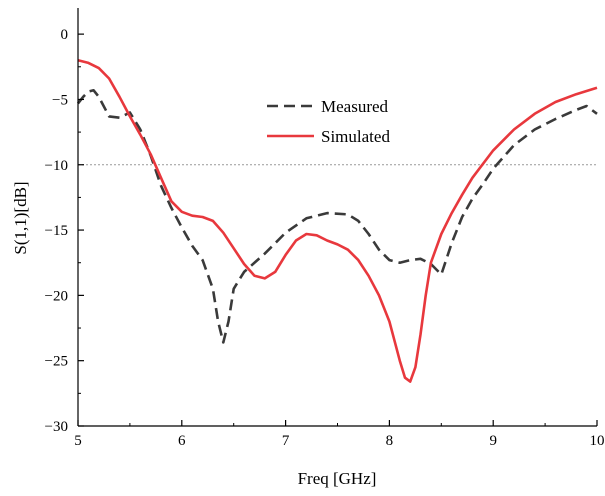  I want to click on legend-label-simulated: Simulated, so click(355, 136).